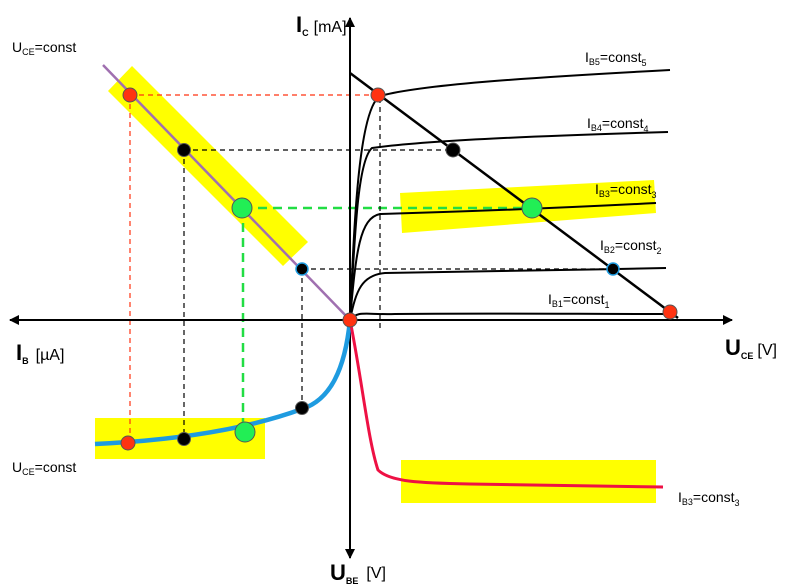 The height and width of the screenshot is (587, 797). What do you see at coordinates (130, 95) in the screenshot?
I see `point-red-transfer` at bounding box center [130, 95].